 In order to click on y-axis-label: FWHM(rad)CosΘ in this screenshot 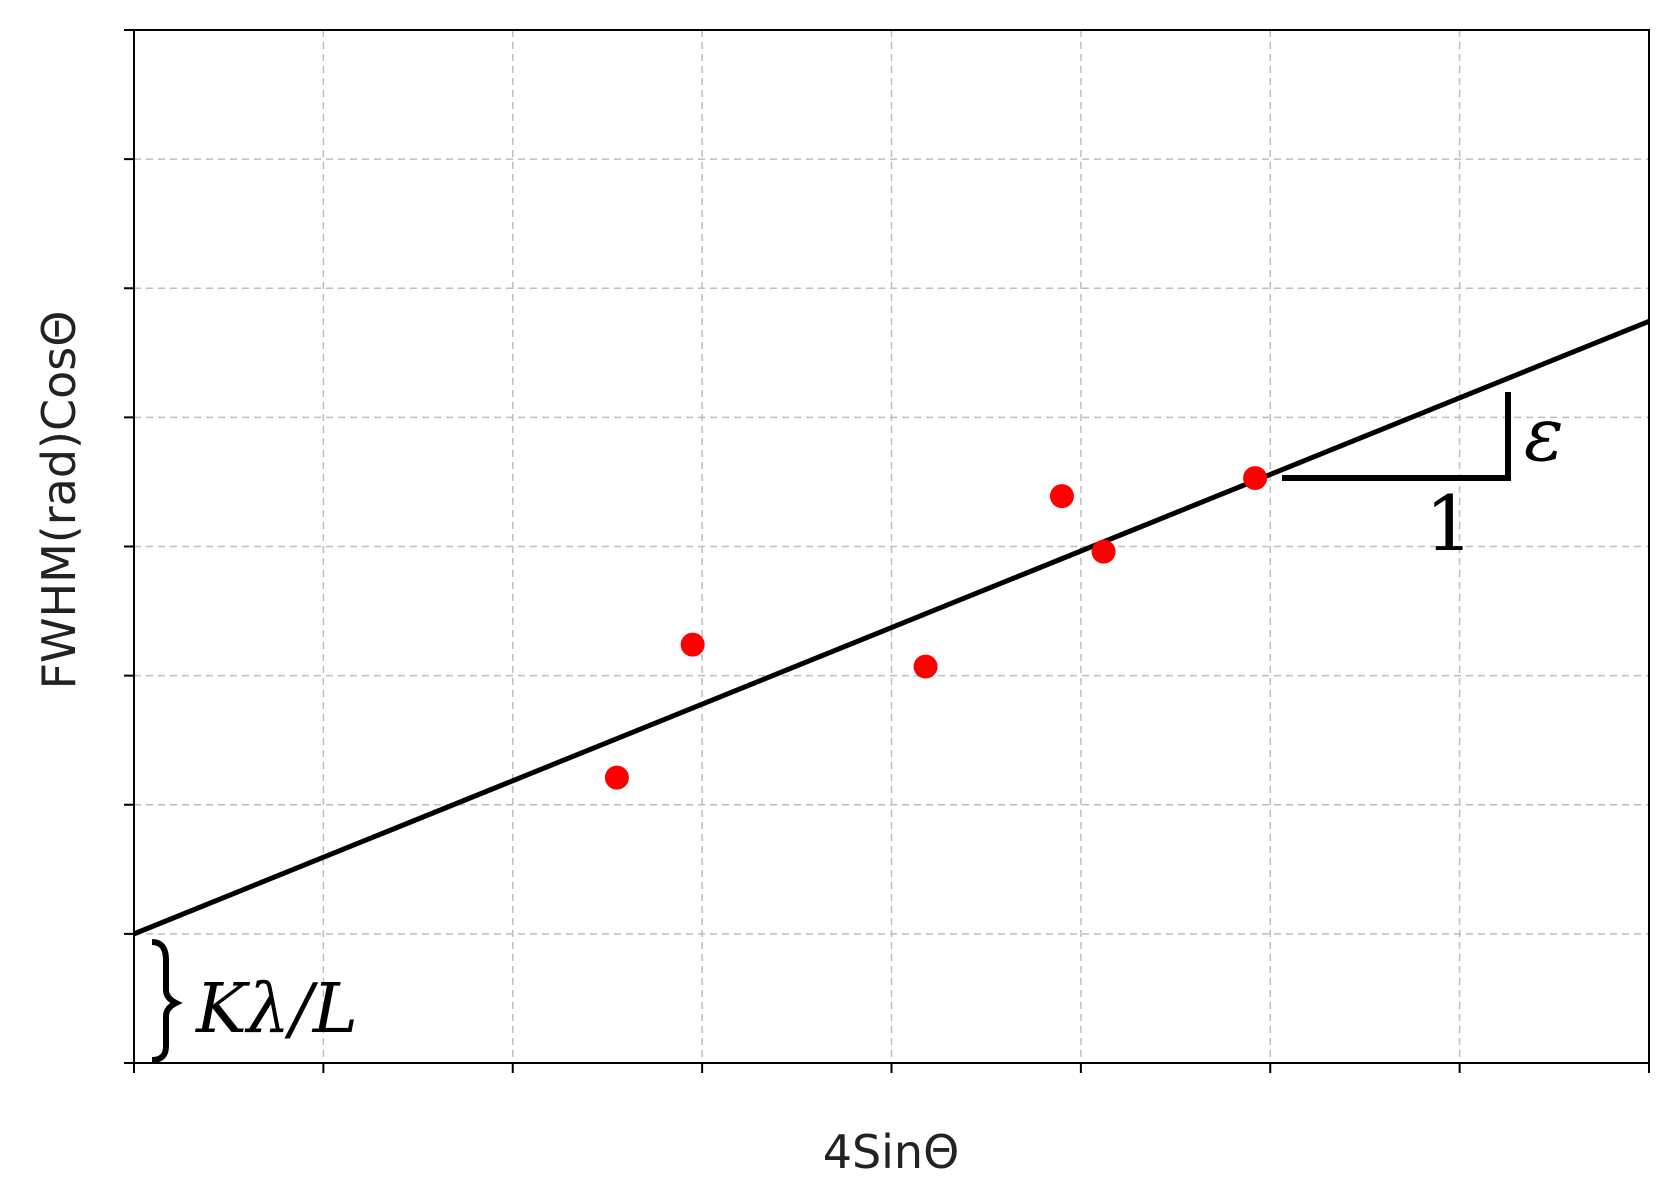, I will do `click(59, 500)`.